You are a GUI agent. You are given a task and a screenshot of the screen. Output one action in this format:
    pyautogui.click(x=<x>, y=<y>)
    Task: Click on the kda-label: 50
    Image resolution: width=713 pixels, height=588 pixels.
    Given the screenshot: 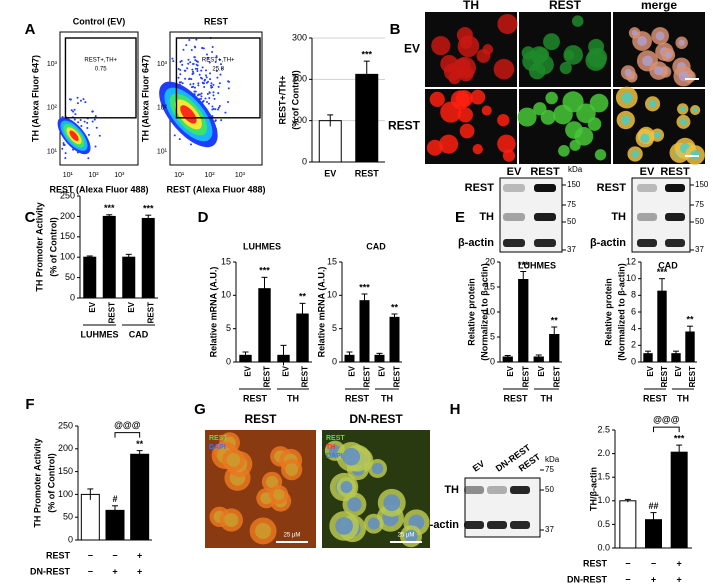 What is the action you would take?
    pyautogui.click(x=699, y=221)
    